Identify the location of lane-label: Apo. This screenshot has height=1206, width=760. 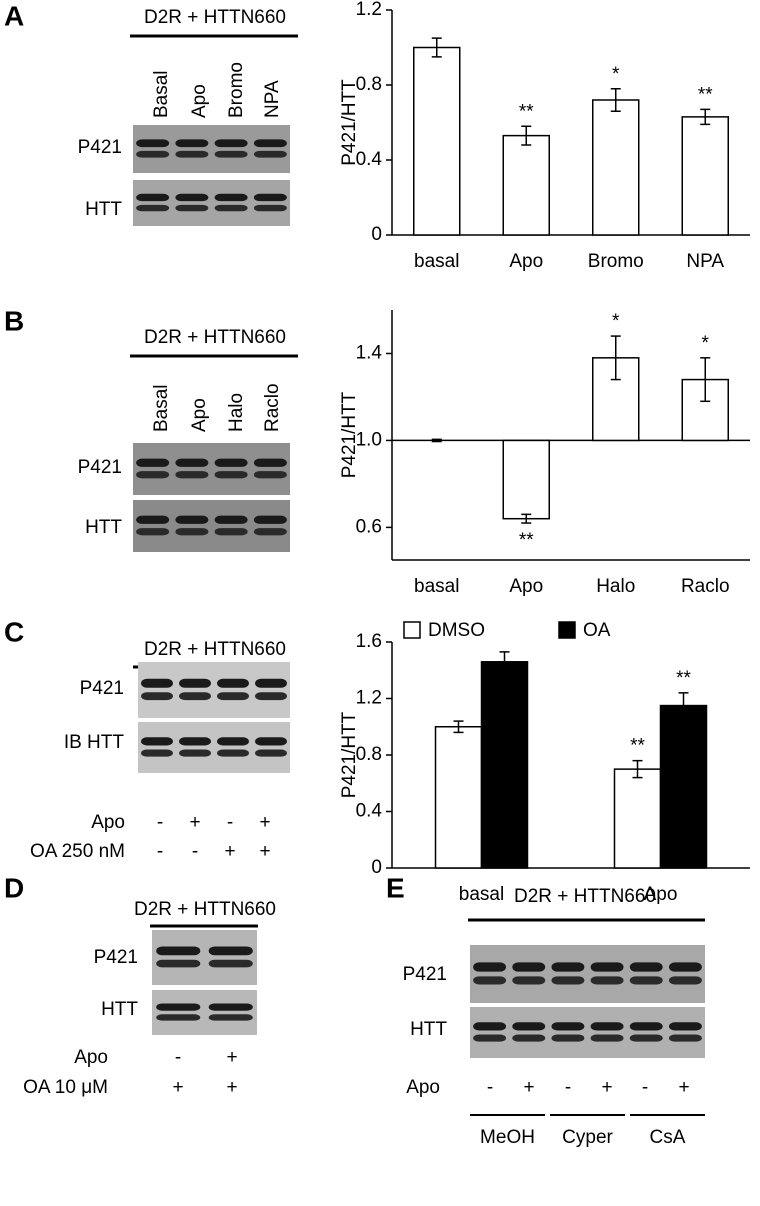
(199, 415).